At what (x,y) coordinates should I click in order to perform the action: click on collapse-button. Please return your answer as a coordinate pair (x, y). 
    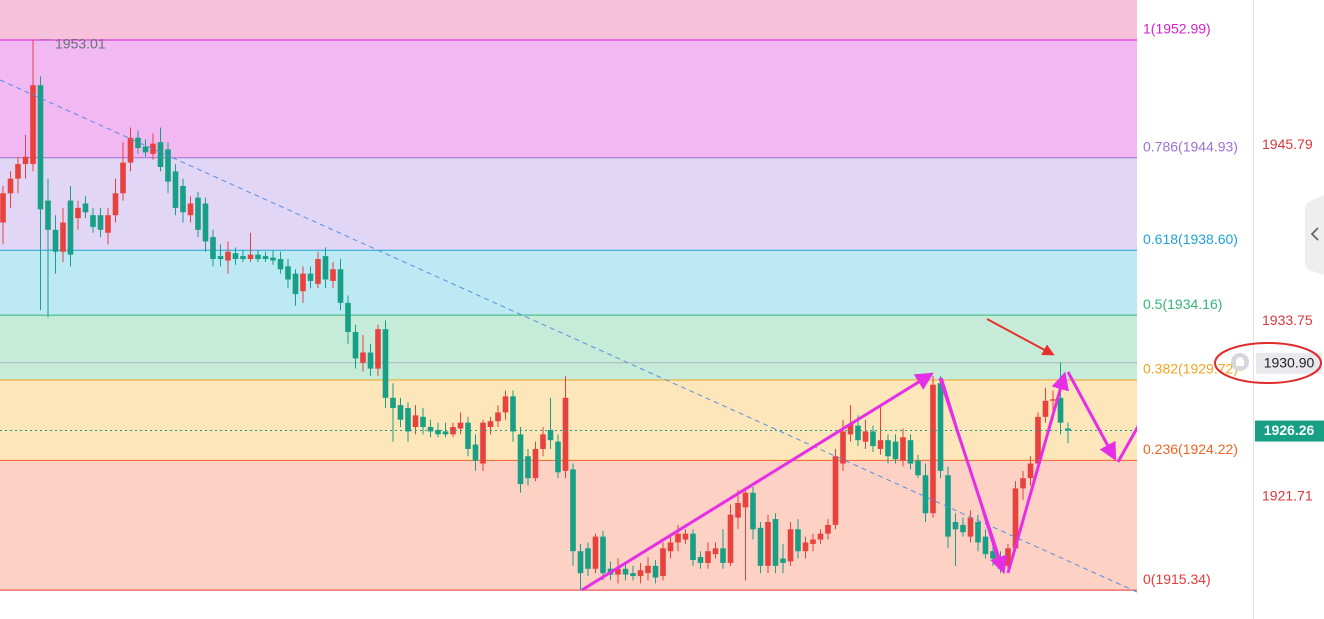
    Looking at the image, I should click on (1314, 235).